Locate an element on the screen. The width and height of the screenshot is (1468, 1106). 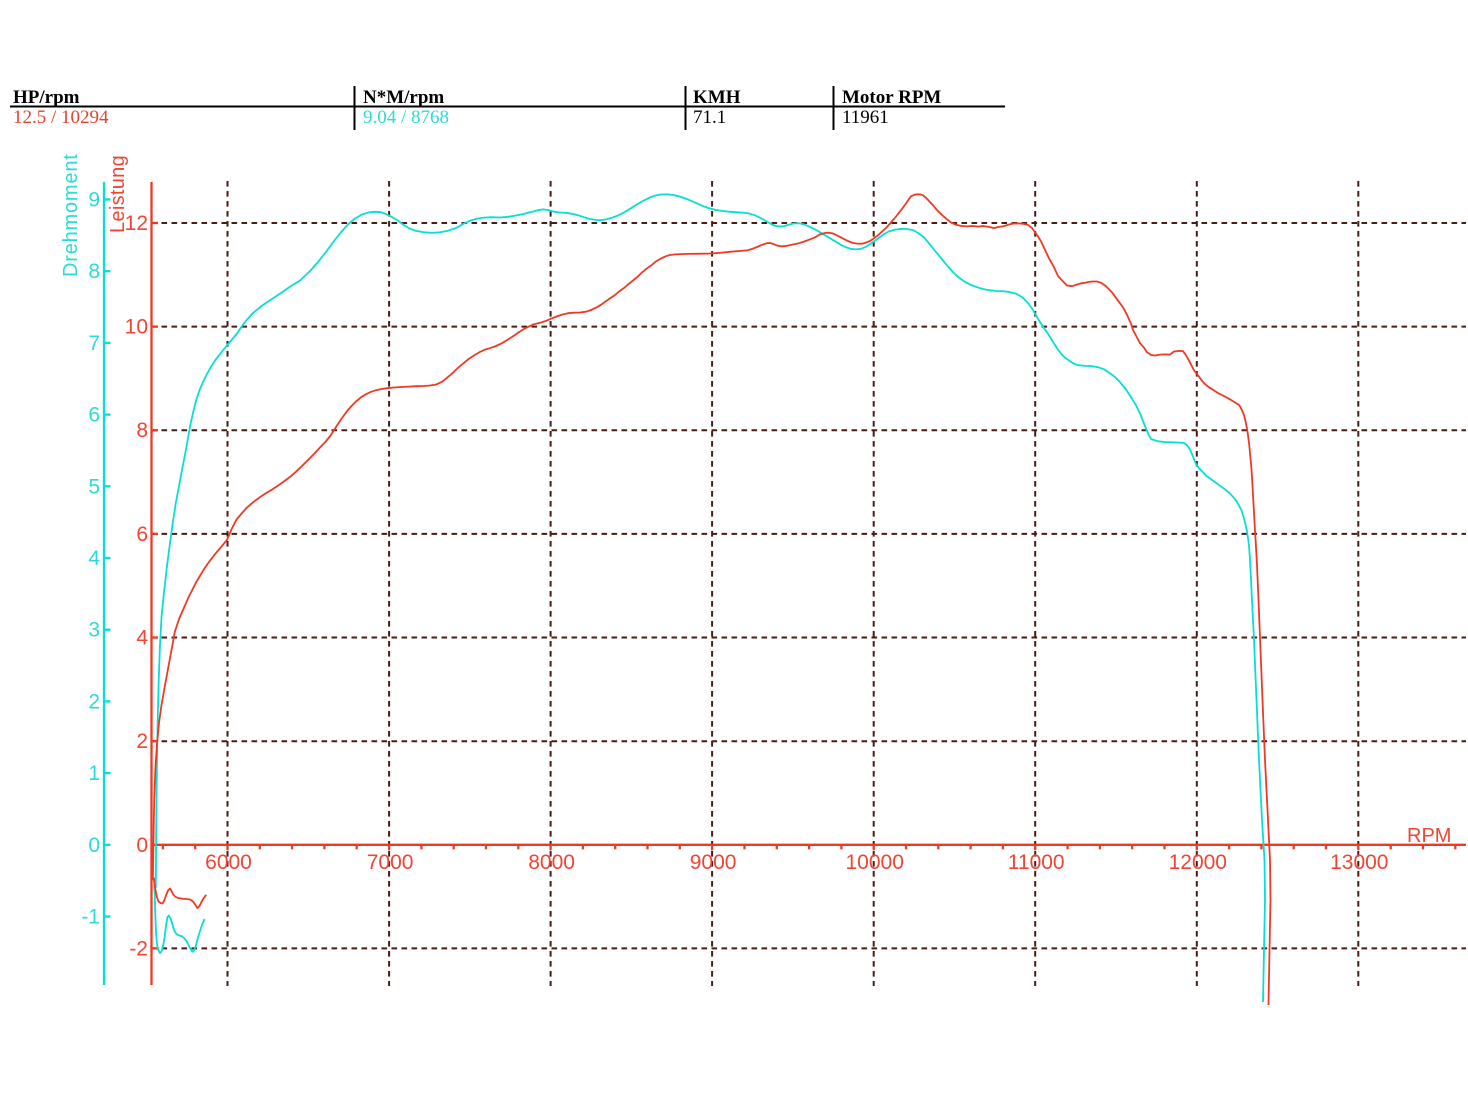
svg-text: 9.04 / 8768 is located at coordinates (406, 117).